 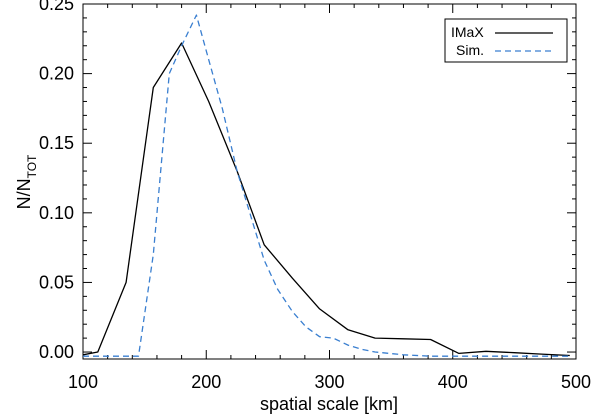 I want to click on legend-box, so click(x=506, y=40).